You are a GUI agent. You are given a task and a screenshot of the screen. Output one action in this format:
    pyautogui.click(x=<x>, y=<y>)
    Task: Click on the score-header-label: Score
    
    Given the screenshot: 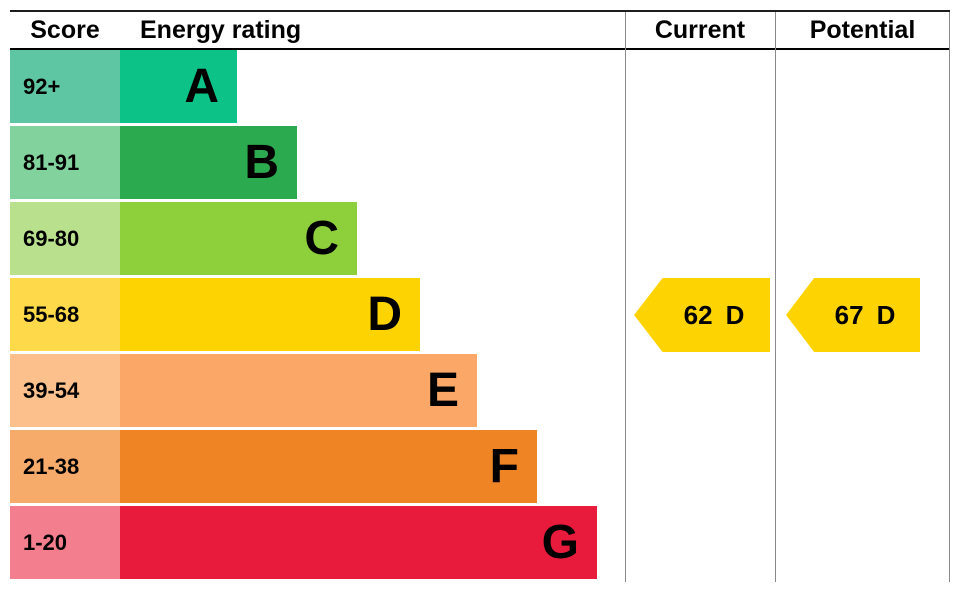 What is the action you would take?
    pyautogui.click(x=65, y=30)
    